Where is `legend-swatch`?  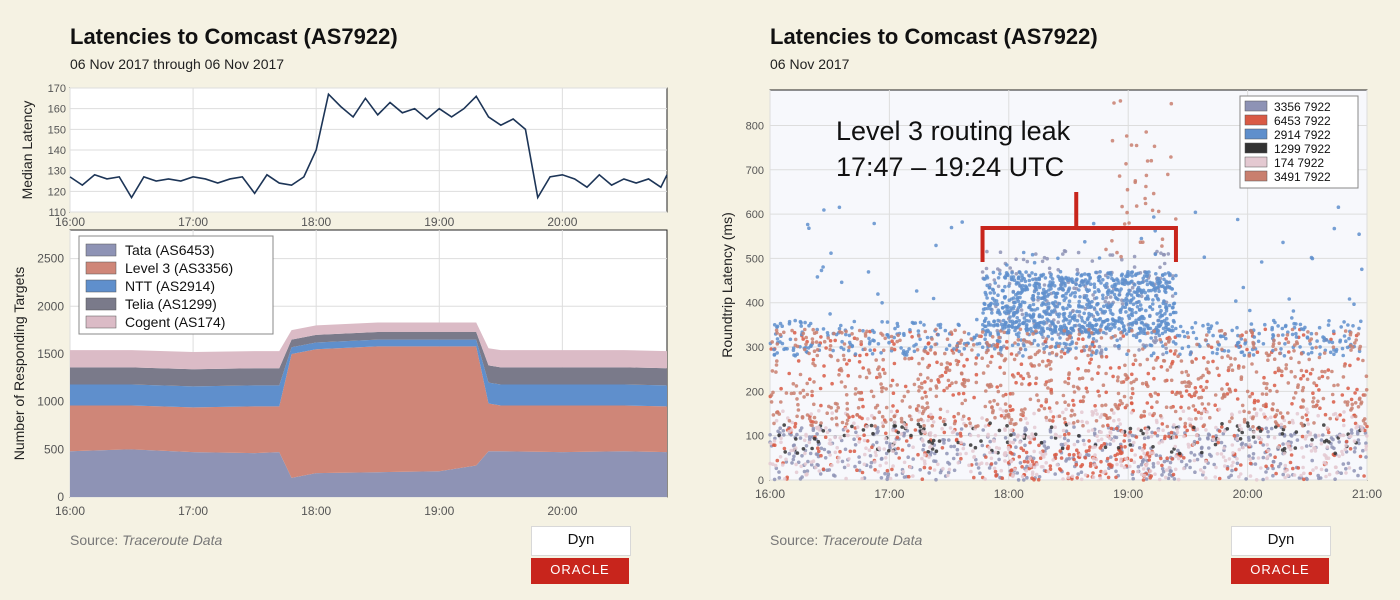 legend-swatch is located at coordinates (101, 250).